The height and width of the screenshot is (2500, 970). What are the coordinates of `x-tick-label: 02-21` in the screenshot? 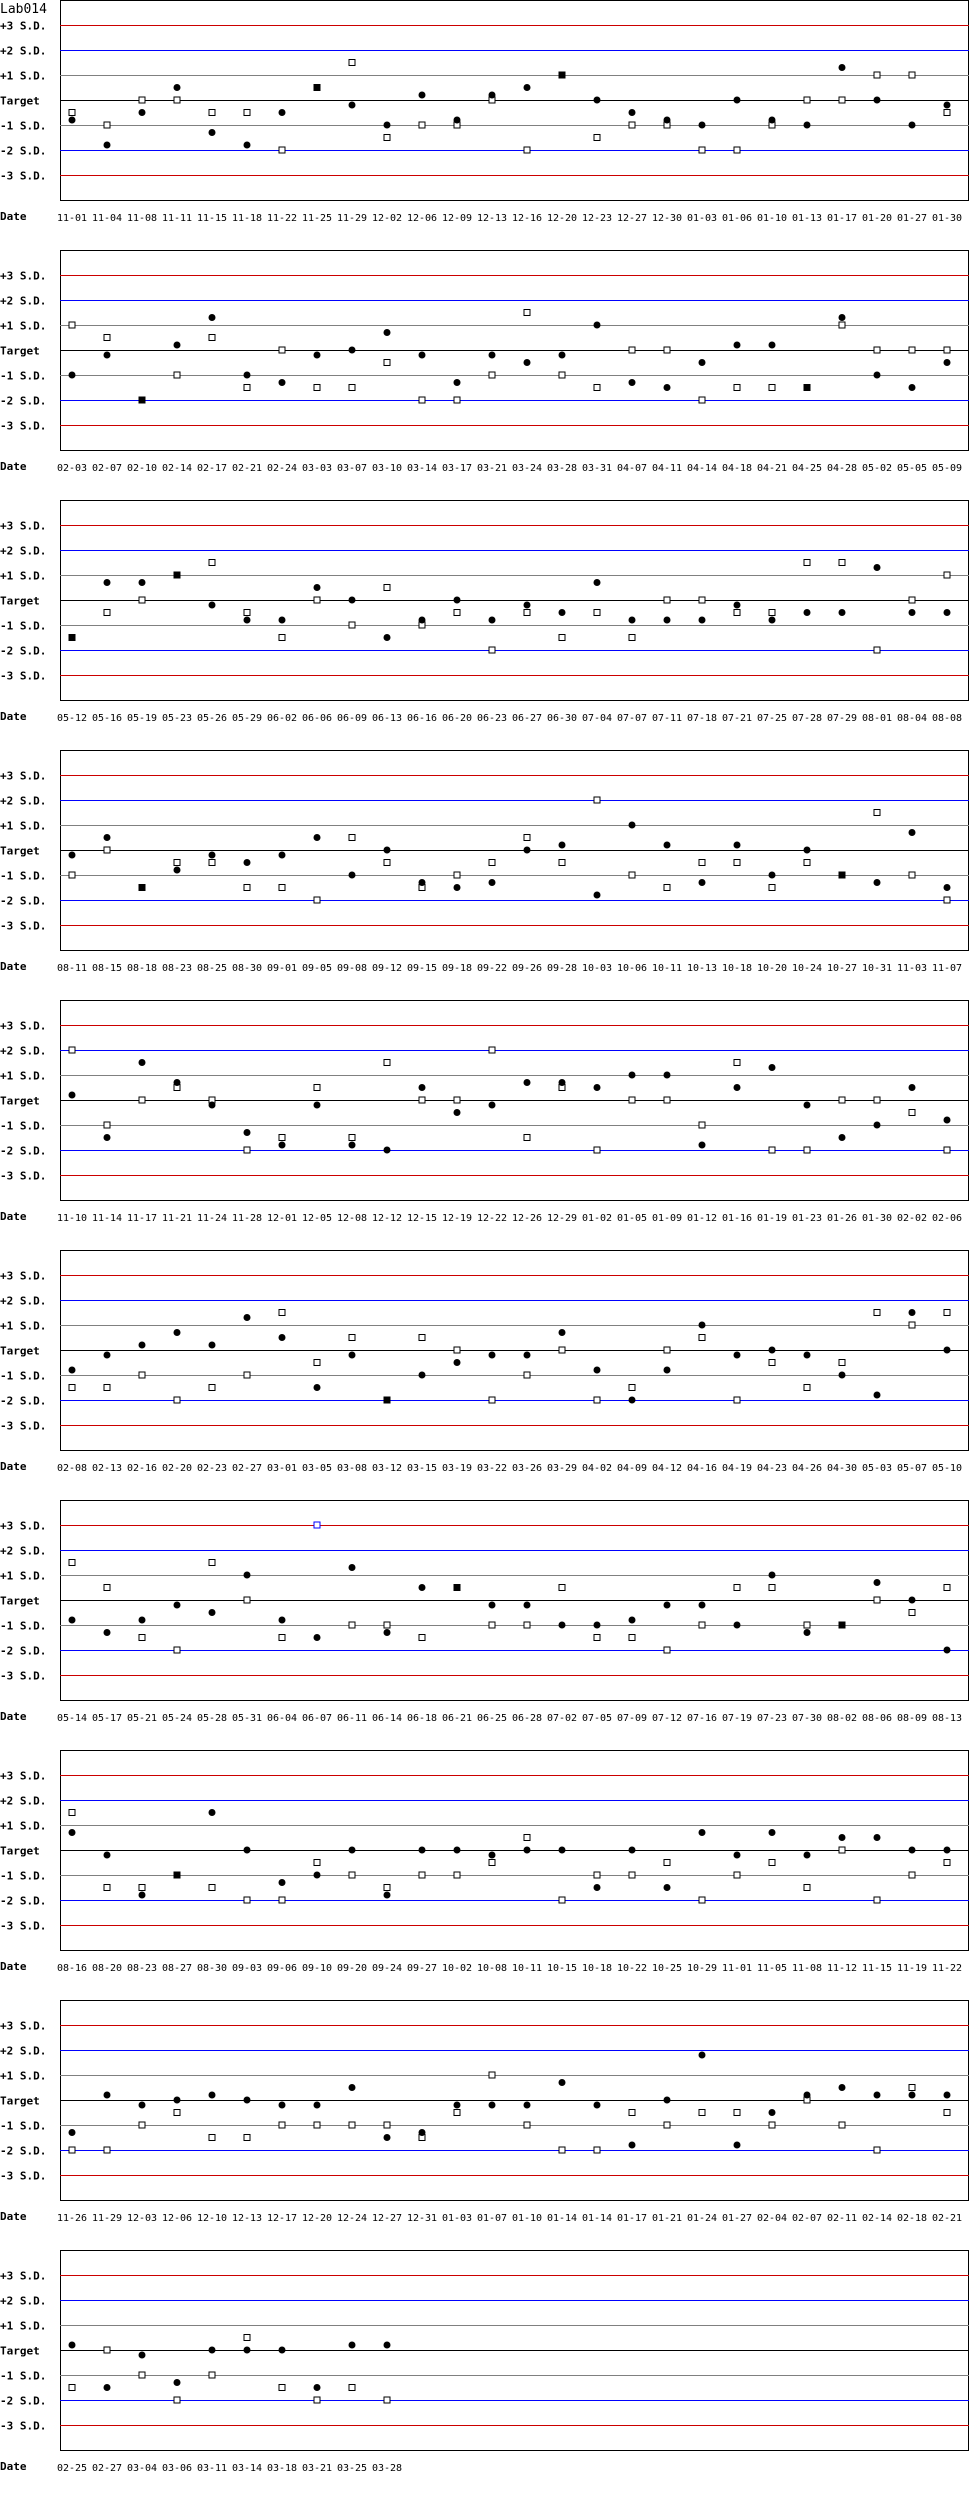 It's located at (947, 2218).